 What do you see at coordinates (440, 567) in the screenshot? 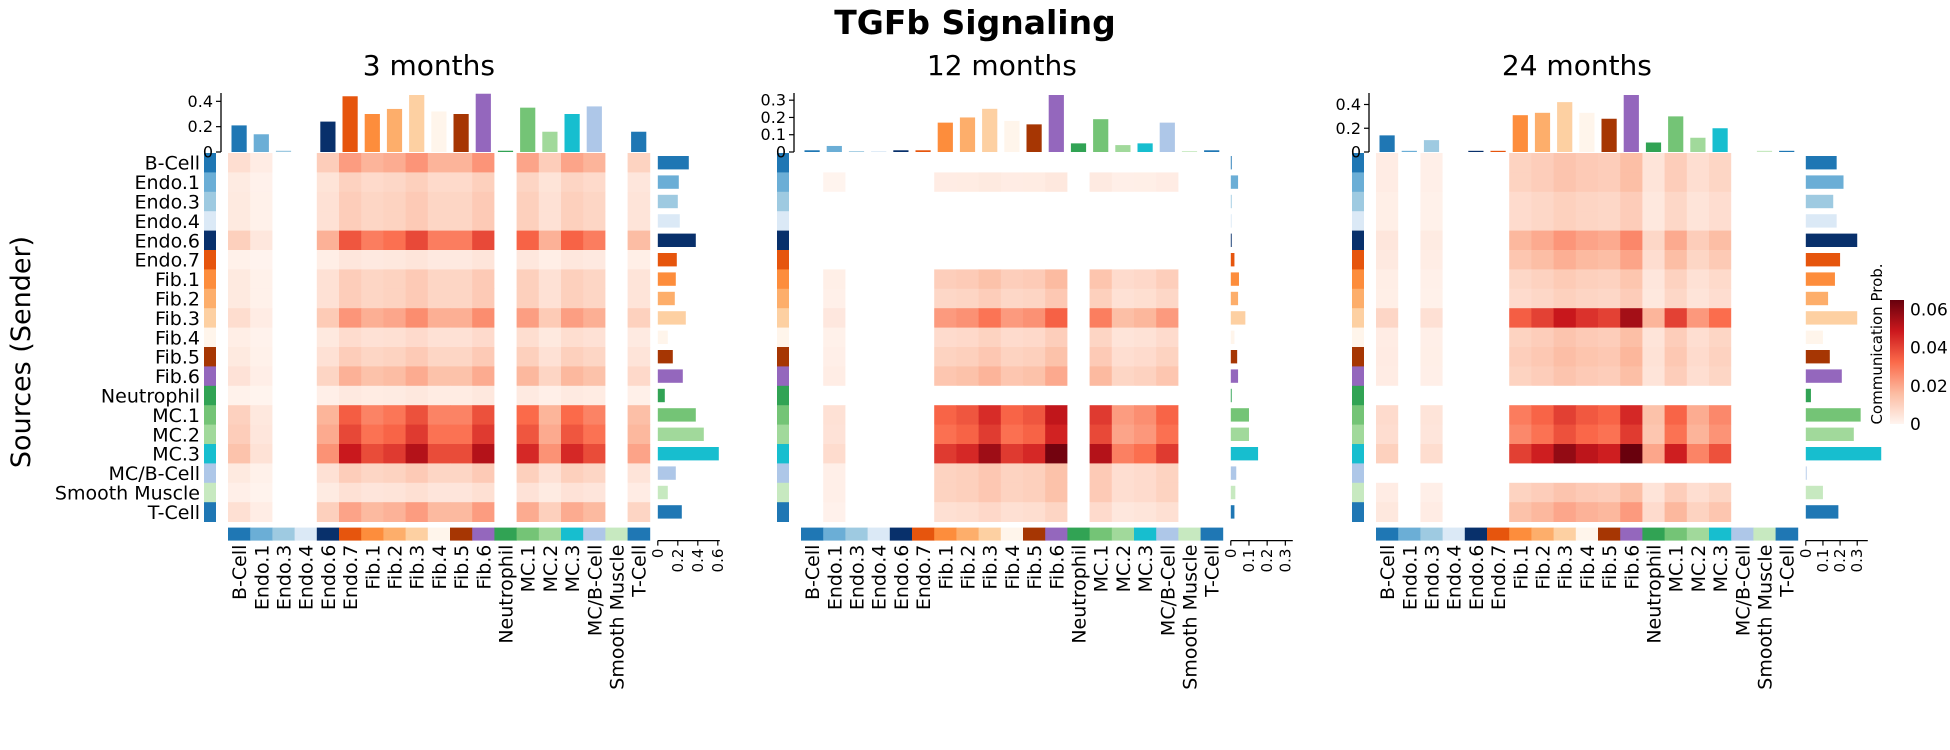
I see `column-label: Fib.4` at bounding box center [440, 567].